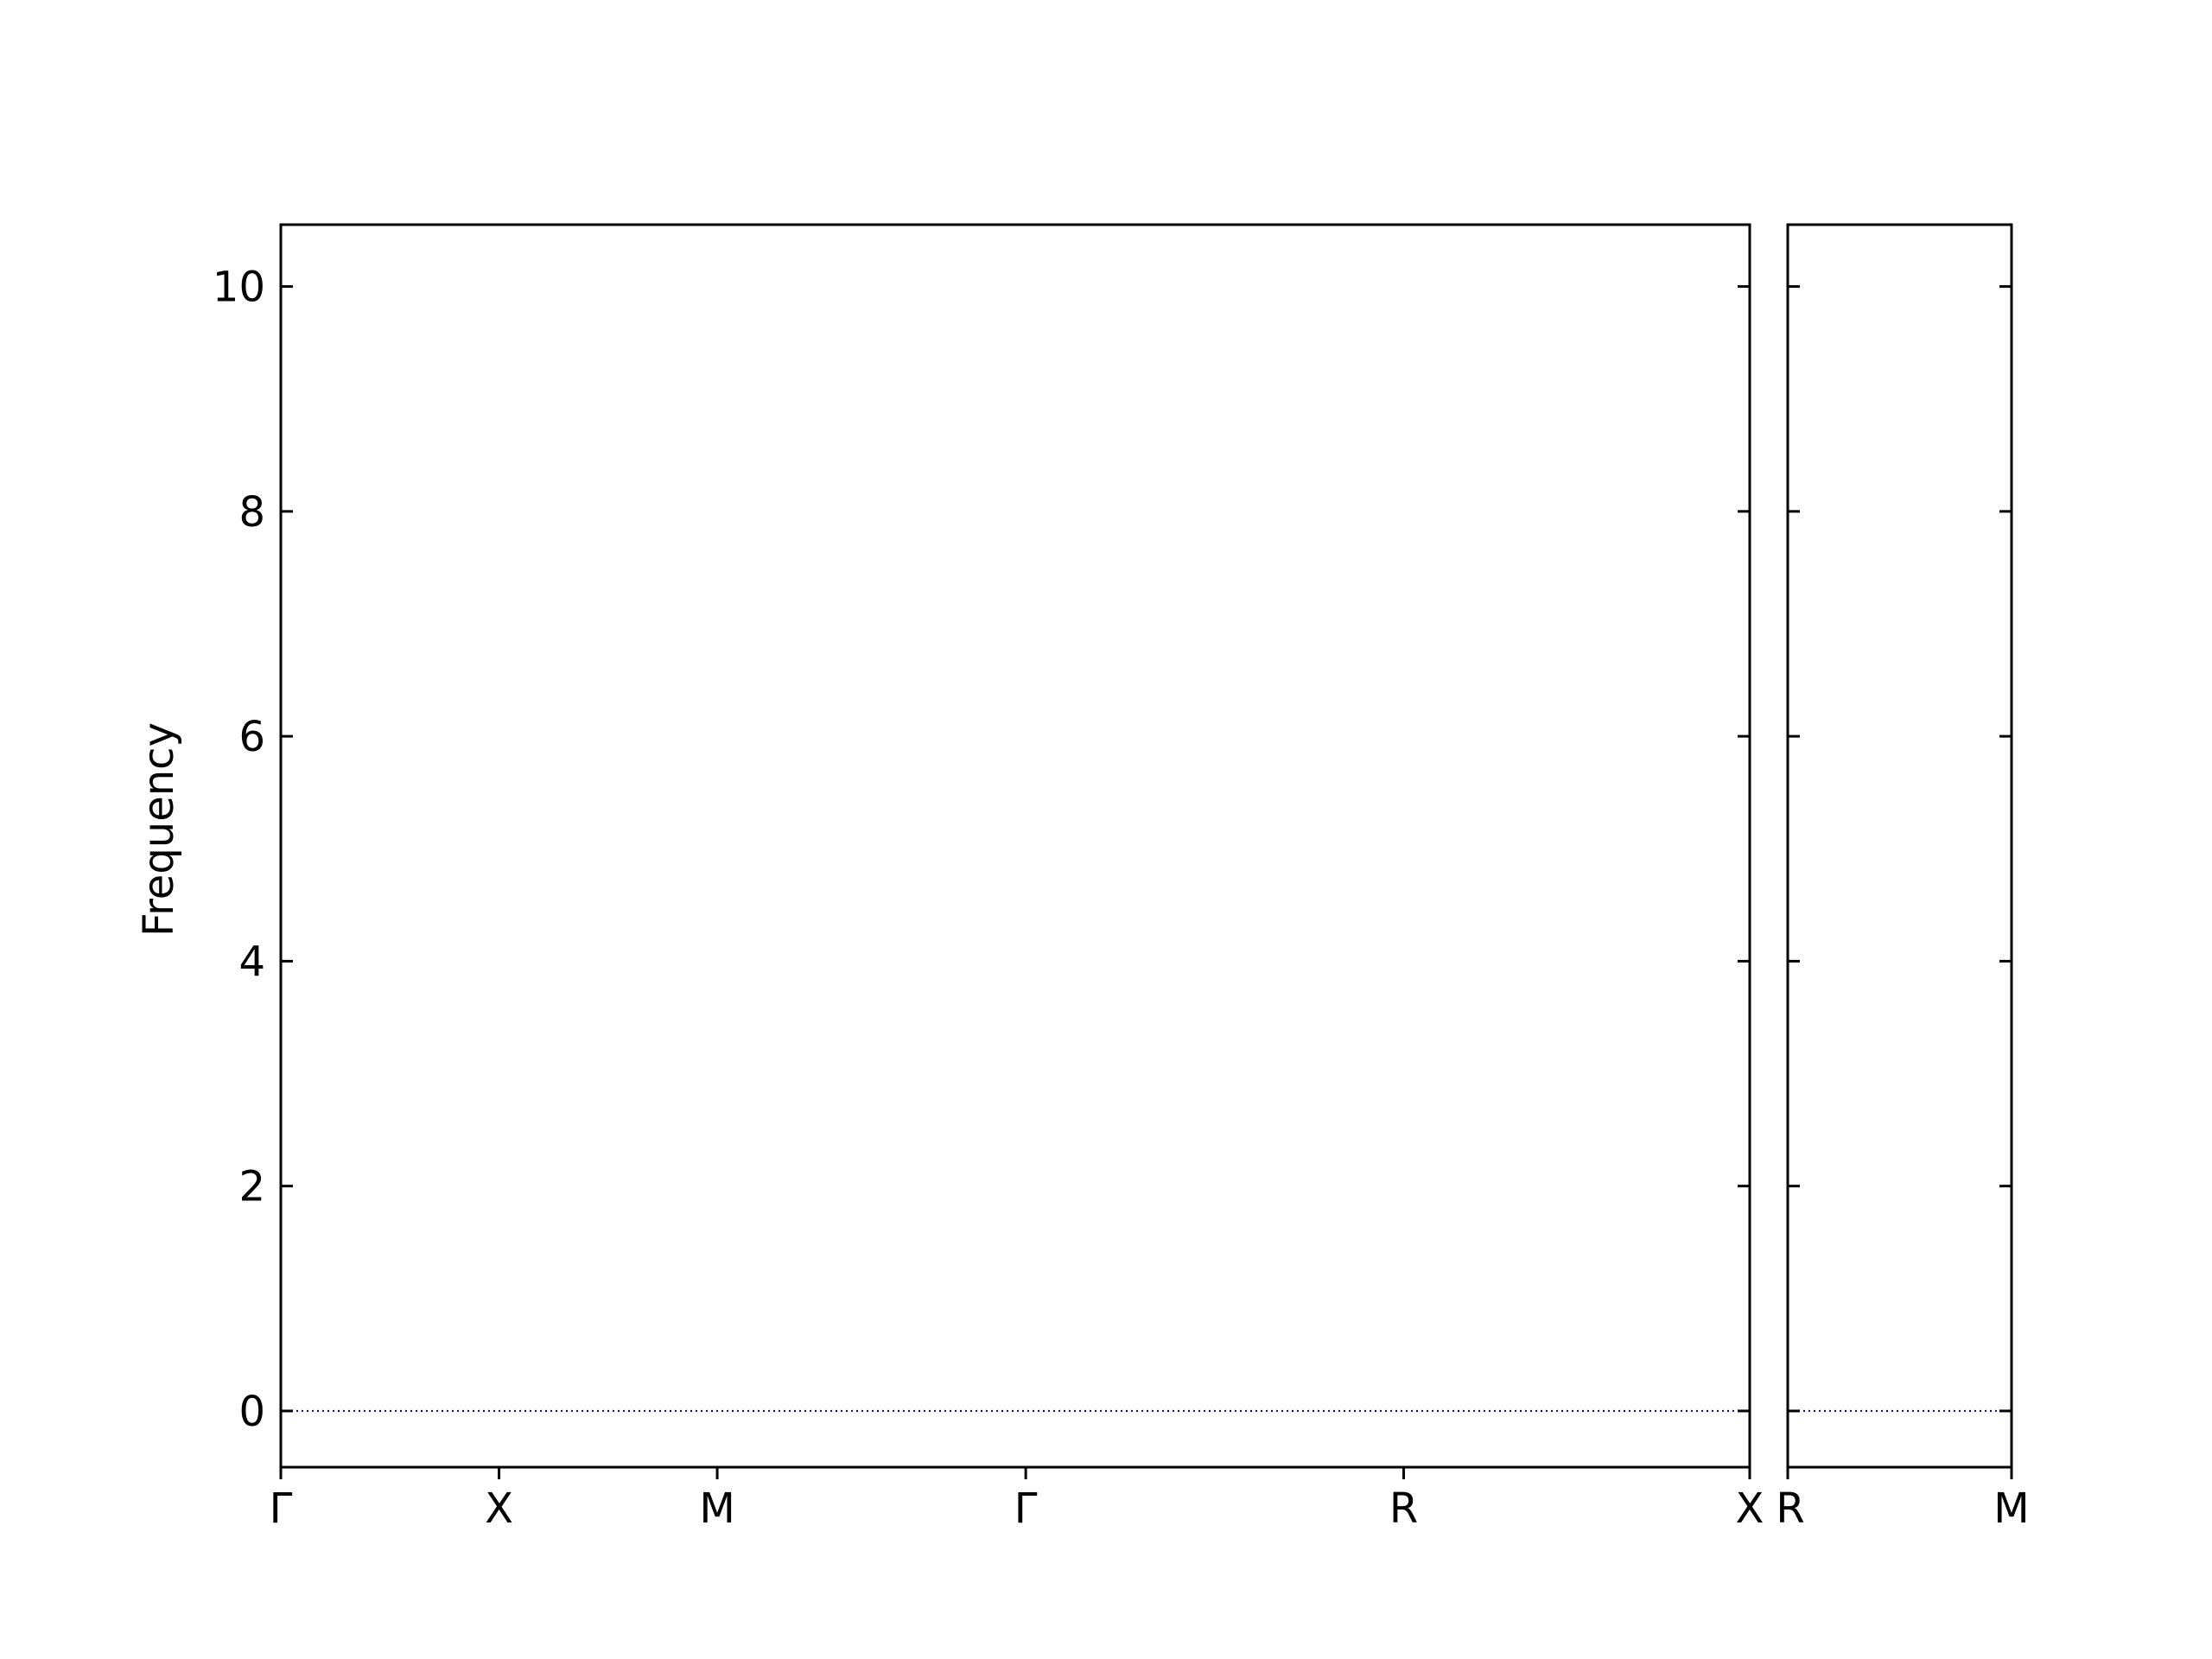 The width and height of the screenshot is (2212, 1659). I want to click on y-tick-label: 10, so click(239, 288).